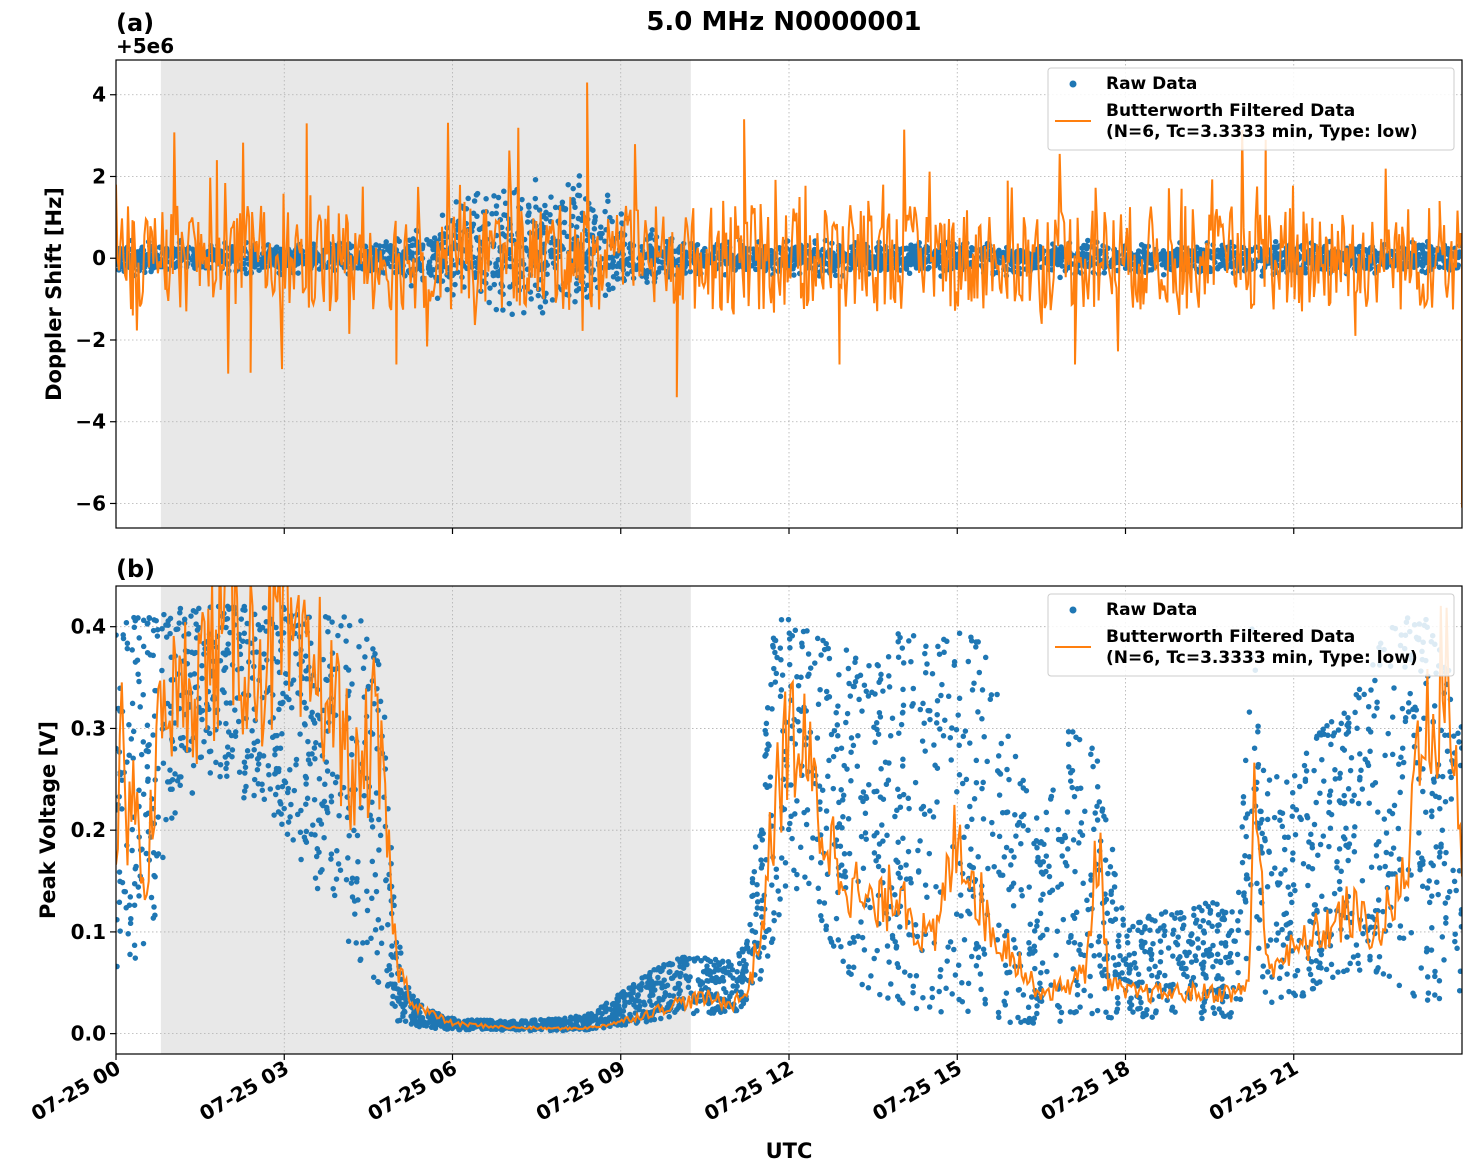 The image size is (1472, 1172). Describe the element at coordinates (54, 294) in the screenshot. I see `y-axis-label-a: Doppler Shift [Hz]` at that location.